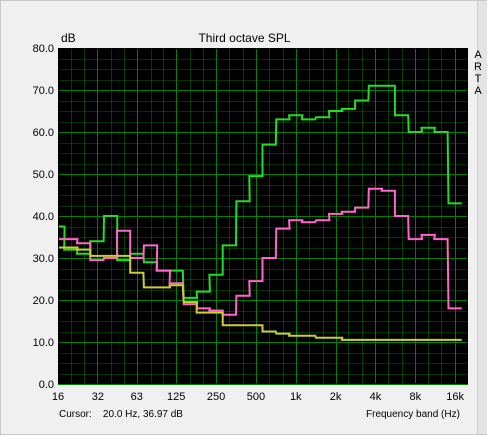 The width and height of the screenshot is (487, 436). What do you see at coordinates (46, 385) in the screenshot?
I see `y-tick-label: 0.0` at bounding box center [46, 385].